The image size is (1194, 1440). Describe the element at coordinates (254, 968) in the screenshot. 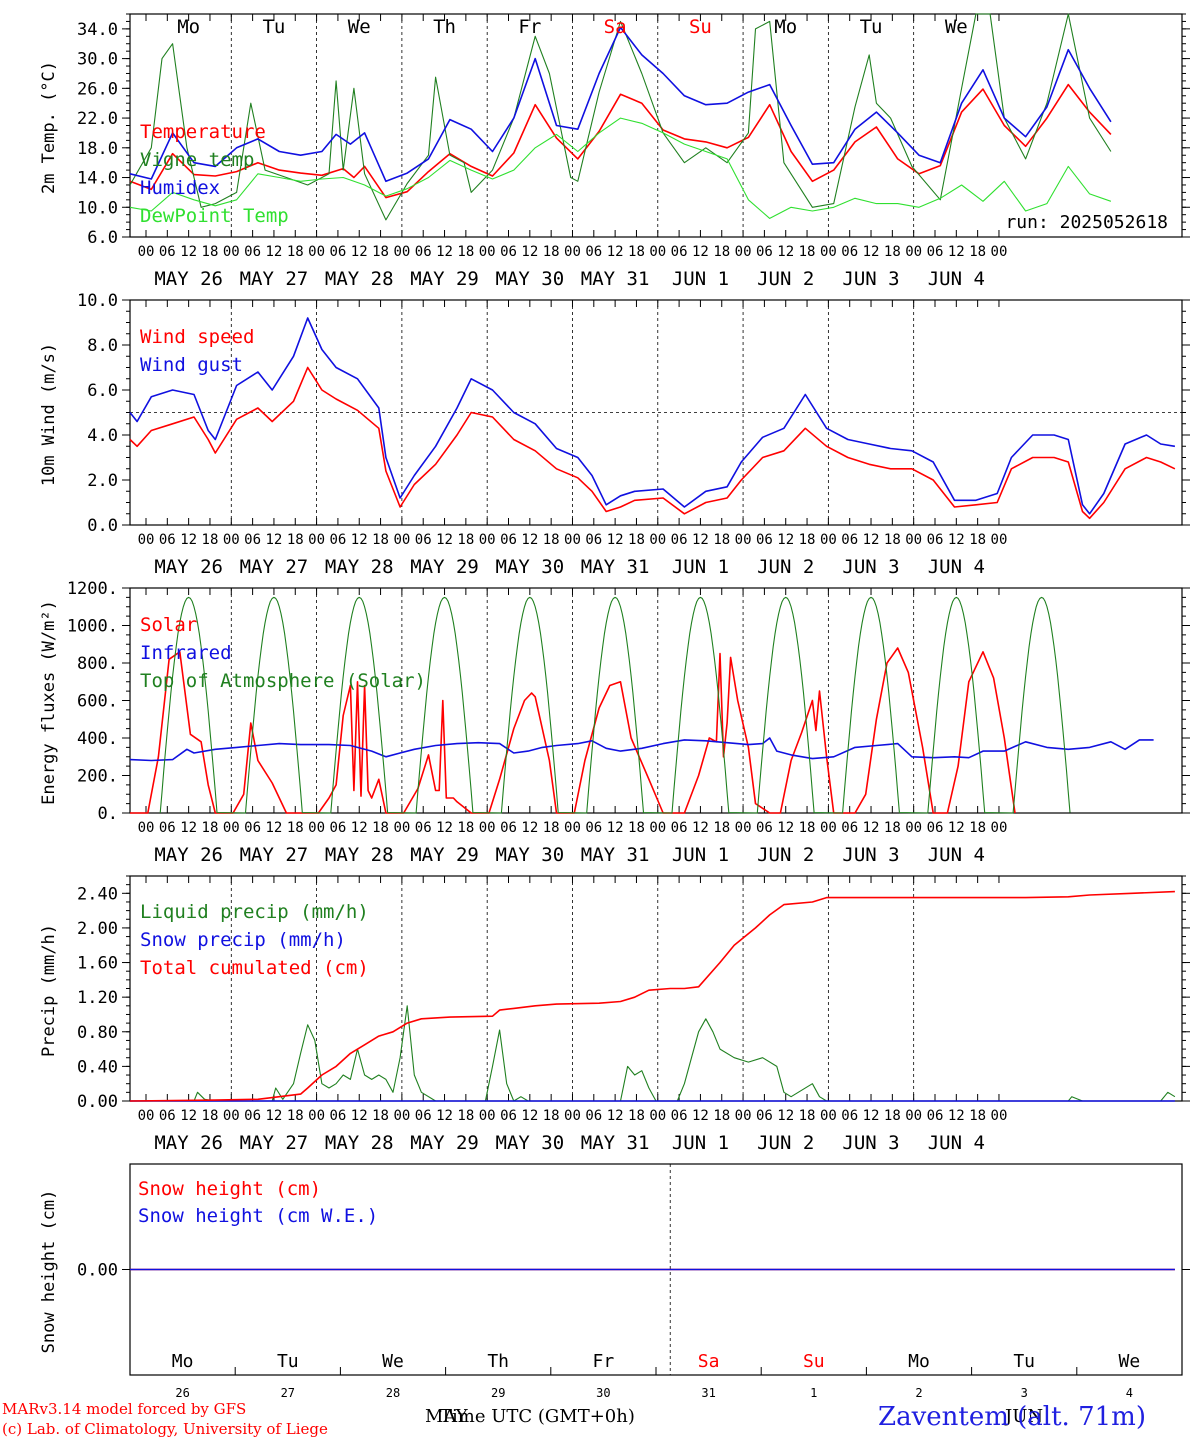

I see `legend-entry: Total cumulated (cm)` at that location.